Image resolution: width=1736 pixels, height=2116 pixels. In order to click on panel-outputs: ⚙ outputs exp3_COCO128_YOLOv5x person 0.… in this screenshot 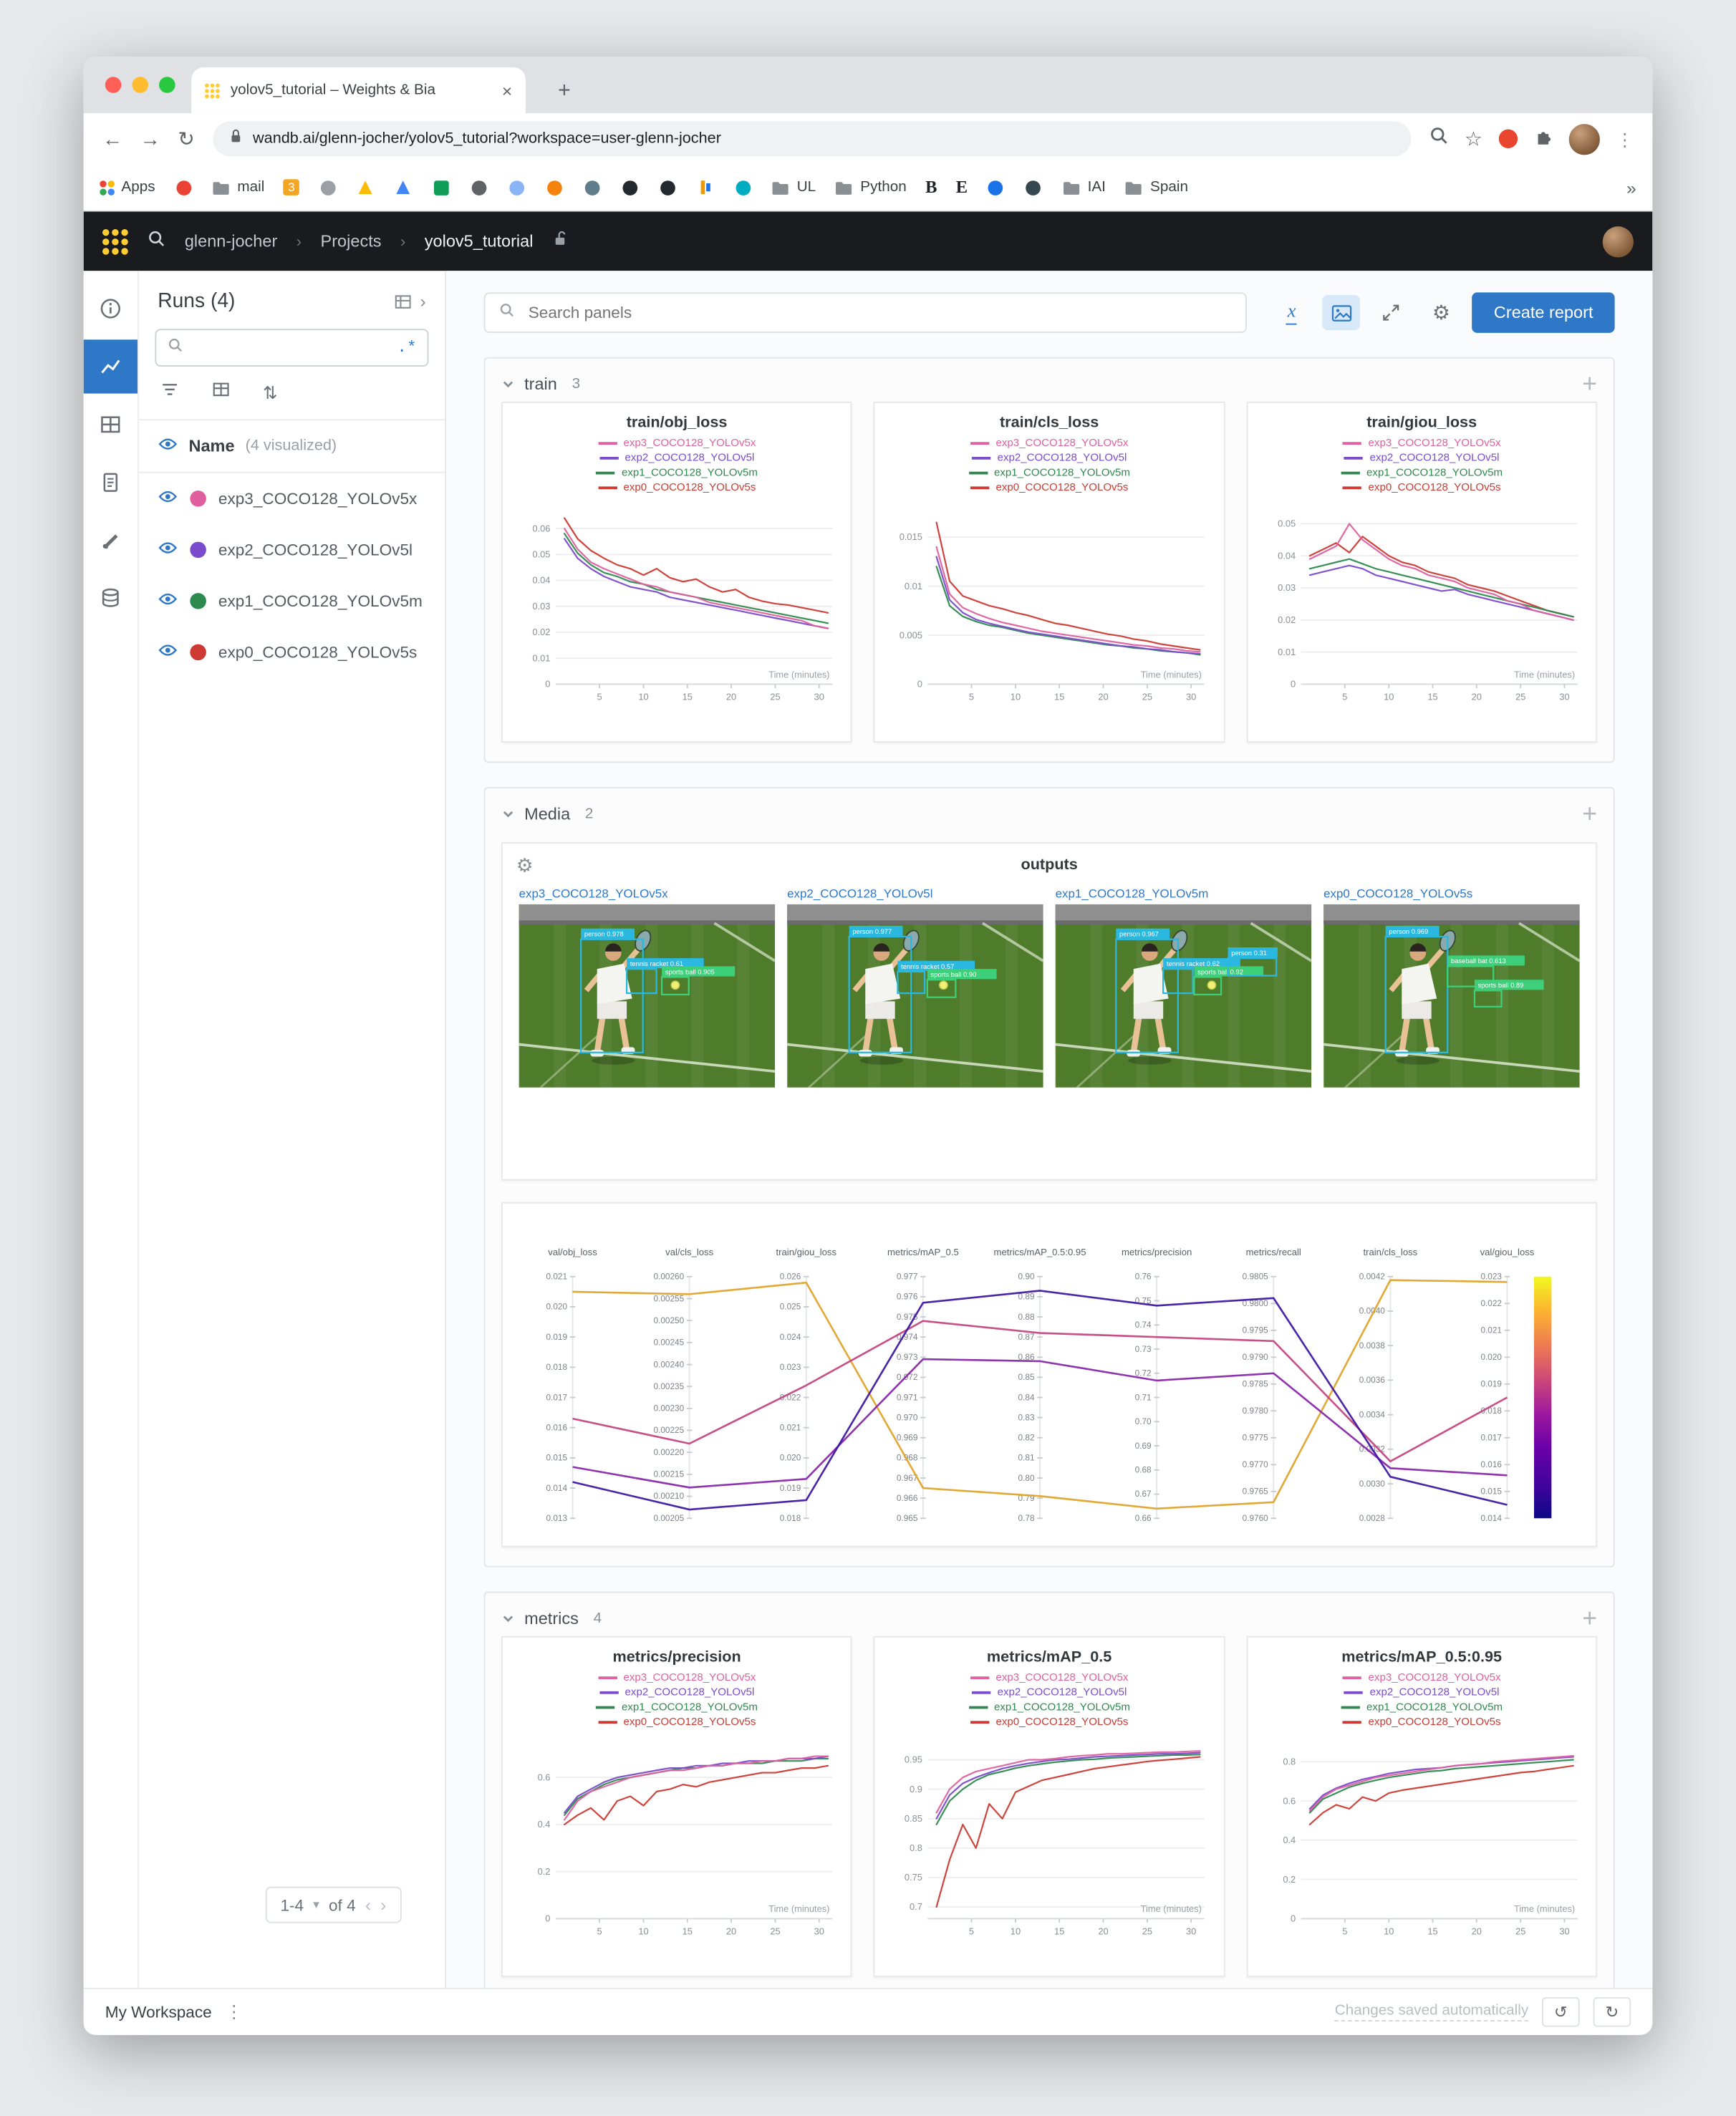, I will do `click(1049, 1011)`.